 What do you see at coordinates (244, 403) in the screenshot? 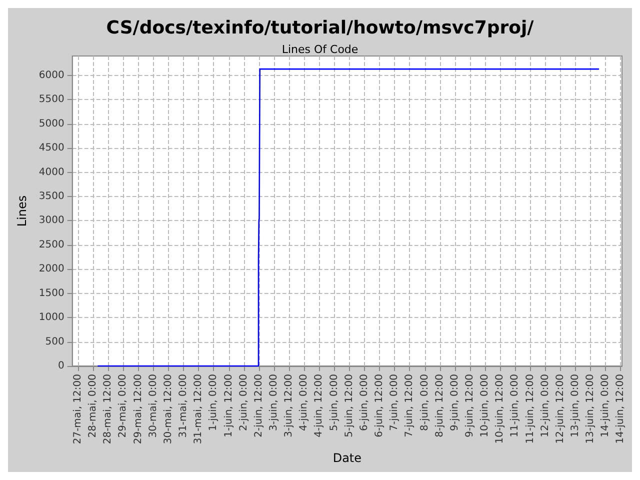
I see `x-tick-label: 2-juin, 0:00` at bounding box center [244, 403].